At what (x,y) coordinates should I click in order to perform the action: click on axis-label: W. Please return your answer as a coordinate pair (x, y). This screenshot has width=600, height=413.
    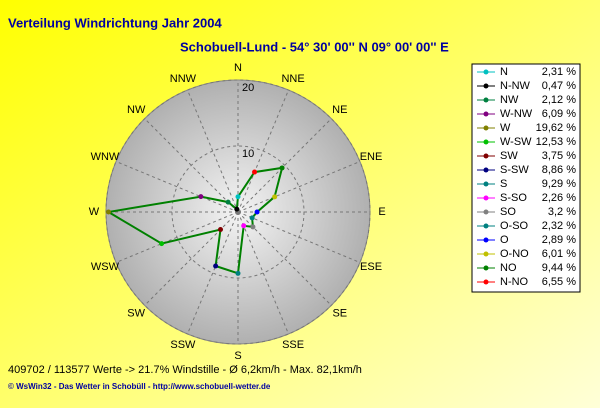
    Looking at the image, I should click on (94, 212).